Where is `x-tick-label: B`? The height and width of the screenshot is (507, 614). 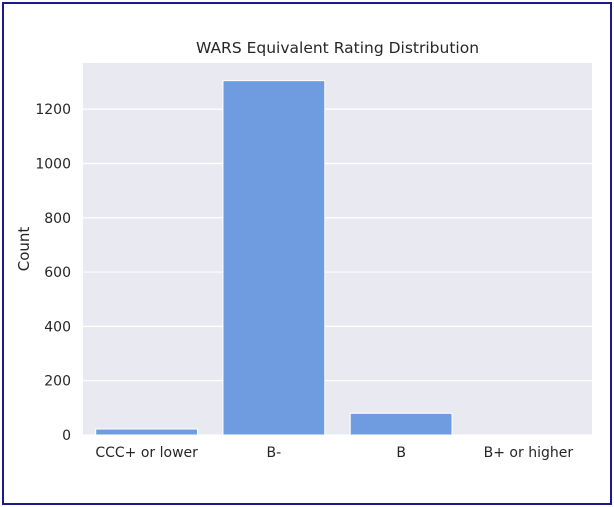
x-tick-label: B is located at coordinates (401, 453).